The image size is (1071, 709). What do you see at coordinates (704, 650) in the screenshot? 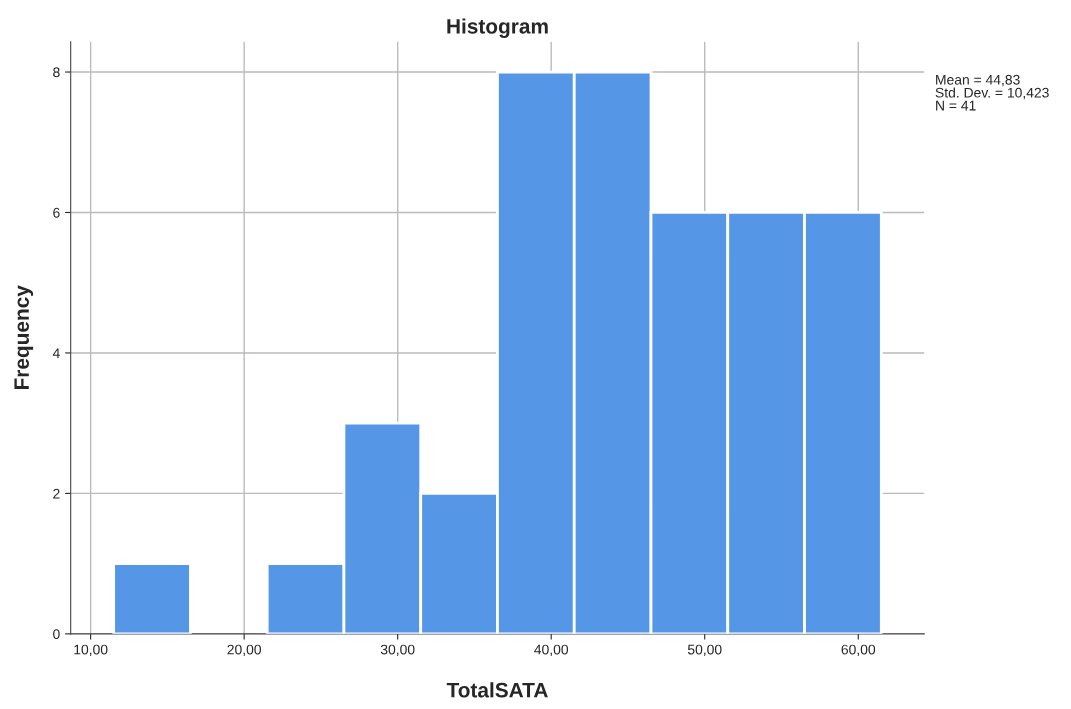
I see `x-tick-label: 50,00` at bounding box center [704, 650].